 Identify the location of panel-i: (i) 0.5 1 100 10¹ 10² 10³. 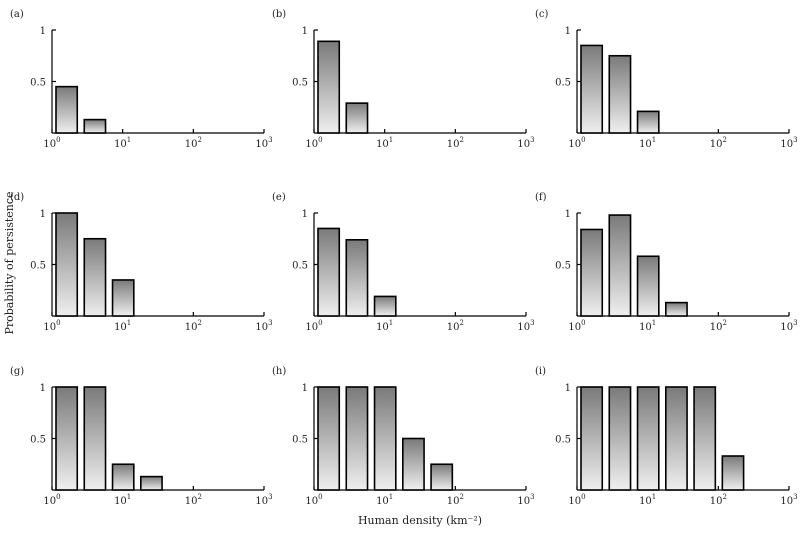
(666, 436).